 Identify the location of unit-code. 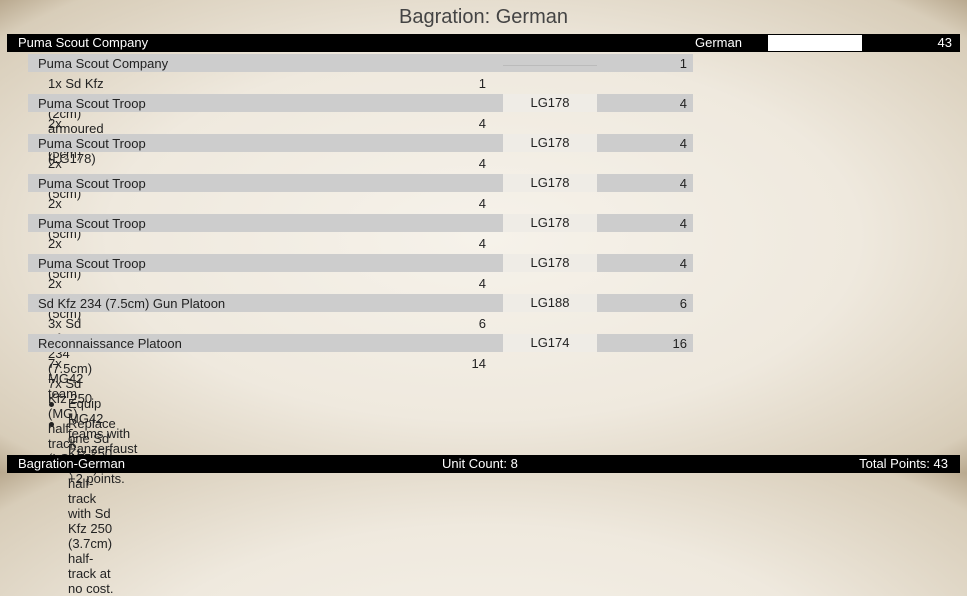
(550, 63).